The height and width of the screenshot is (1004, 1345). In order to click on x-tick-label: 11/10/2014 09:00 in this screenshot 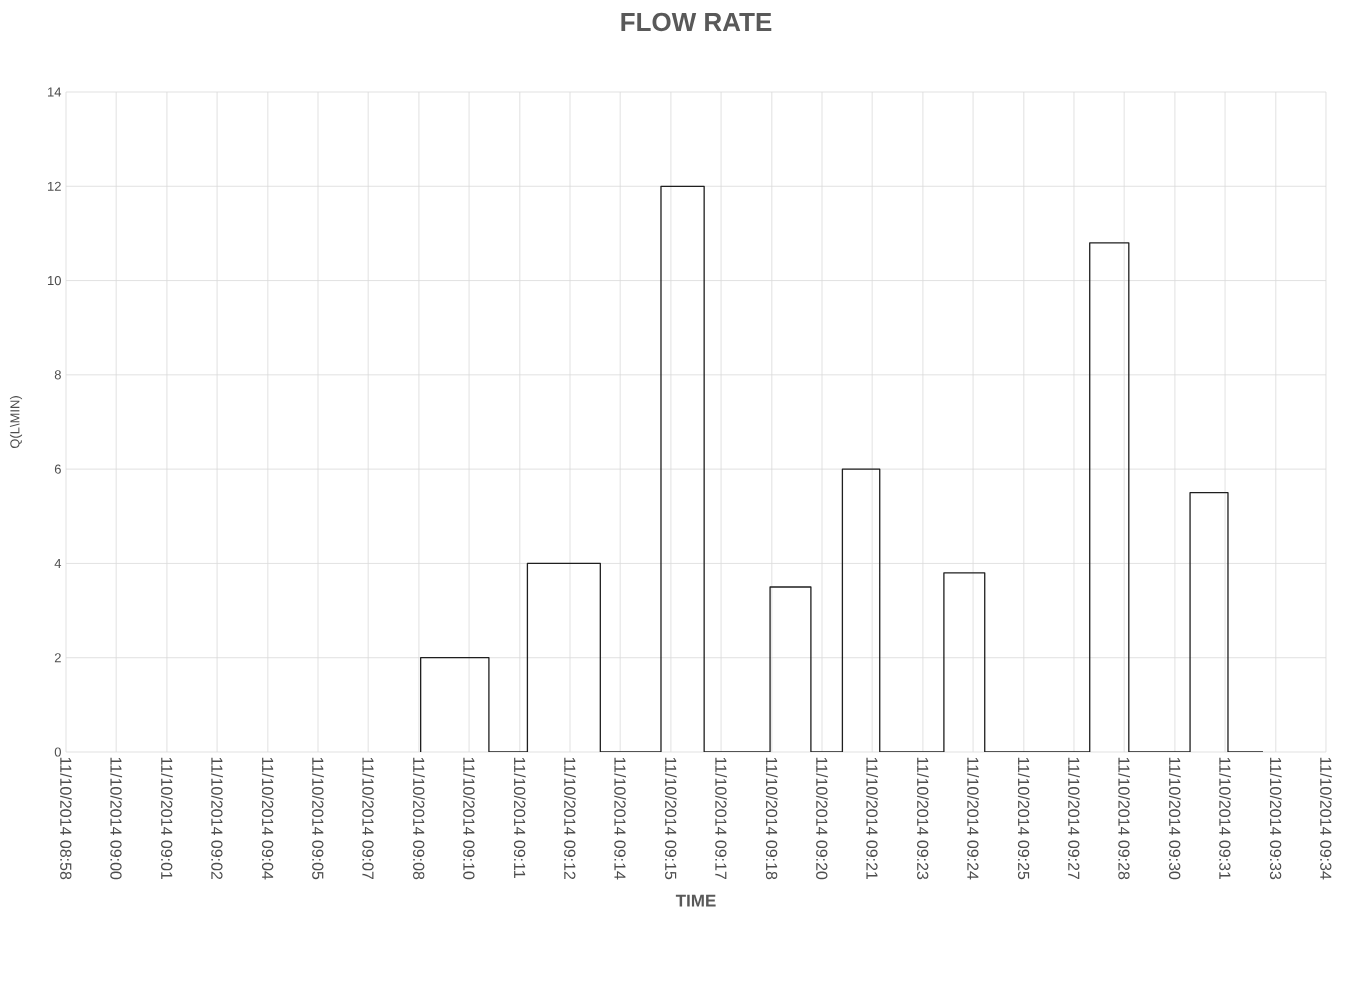, I will do `click(116, 818)`.